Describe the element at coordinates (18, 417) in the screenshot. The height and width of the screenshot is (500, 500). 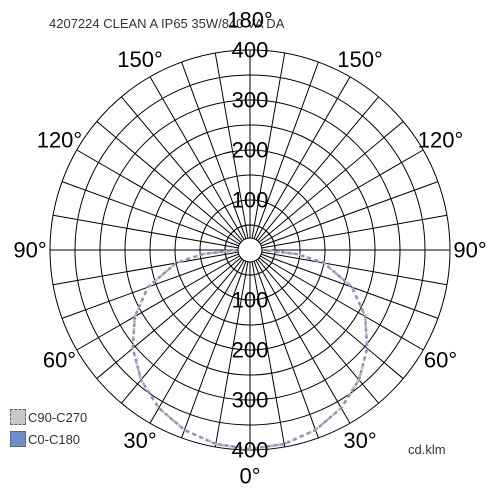
I see `legend-swatch-c90-c270` at that location.